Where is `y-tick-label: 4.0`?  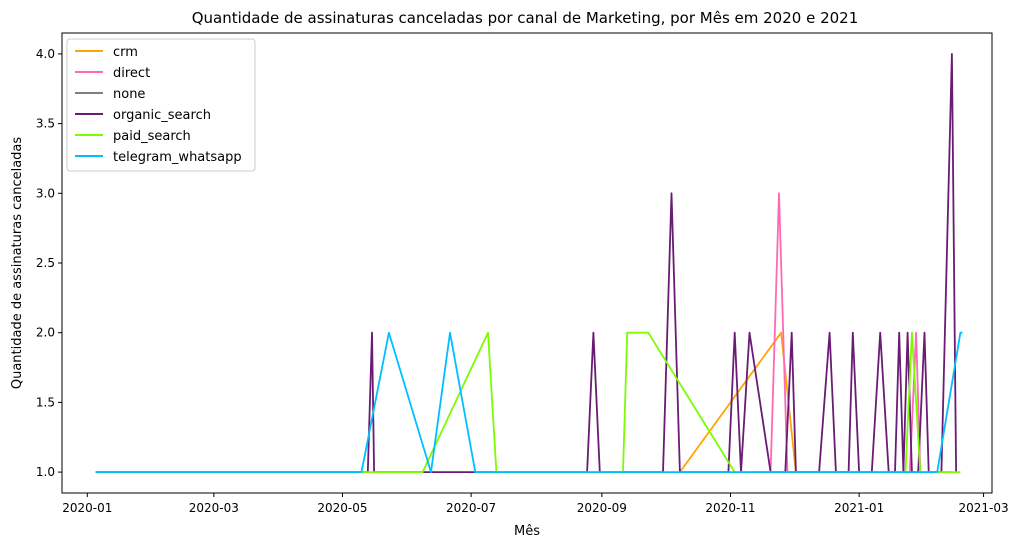 y-tick-label: 4.0 is located at coordinates (45, 54).